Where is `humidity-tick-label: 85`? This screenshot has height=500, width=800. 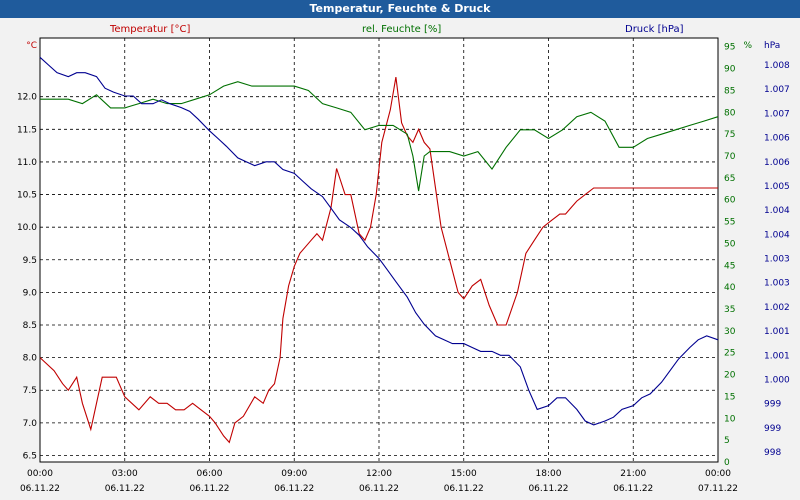 humidity-tick-label: 85 is located at coordinates (729, 91).